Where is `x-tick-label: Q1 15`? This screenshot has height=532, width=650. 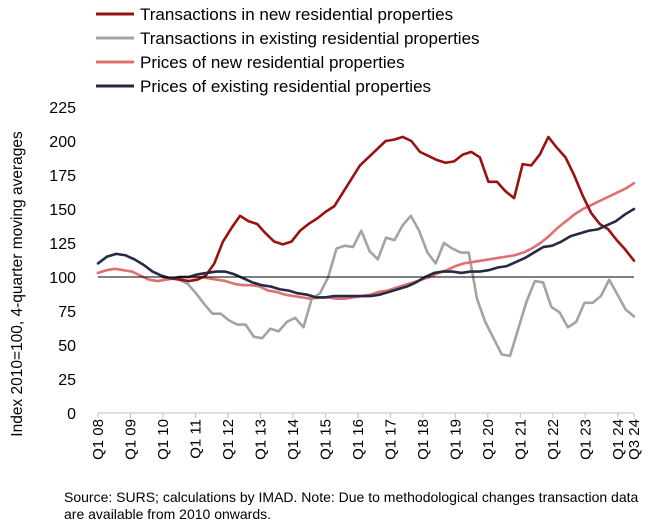 x-tick-label: Q1 15 is located at coordinates (325, 439).